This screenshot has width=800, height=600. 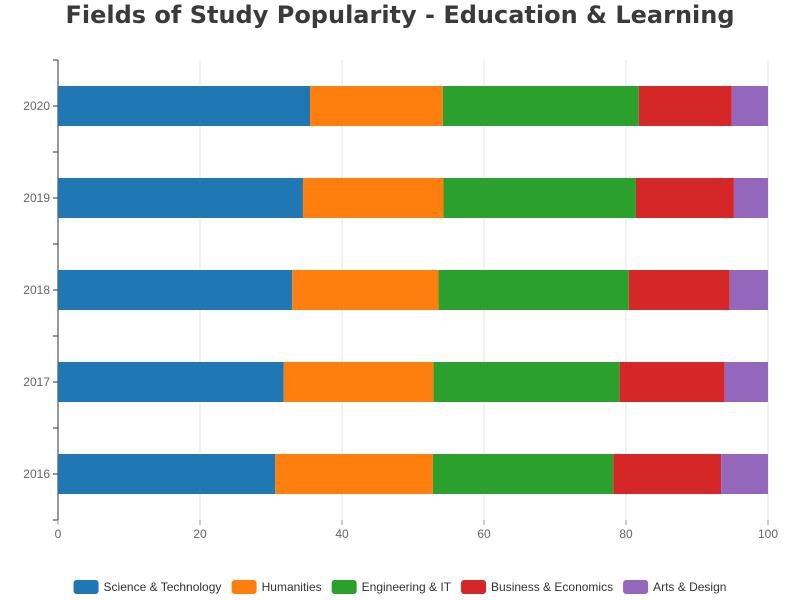 What do you see at coordinates (689, 587) in the screenshot?
I see `legend-label: Arts & Design` at bounding box center [689, 587].